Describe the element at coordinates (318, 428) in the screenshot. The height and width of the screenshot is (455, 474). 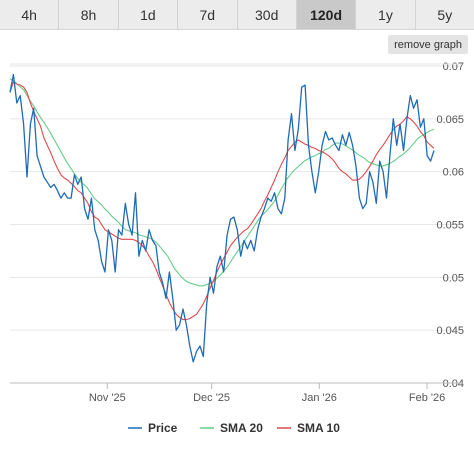
I see `legend-label: SMA 10` at that location.